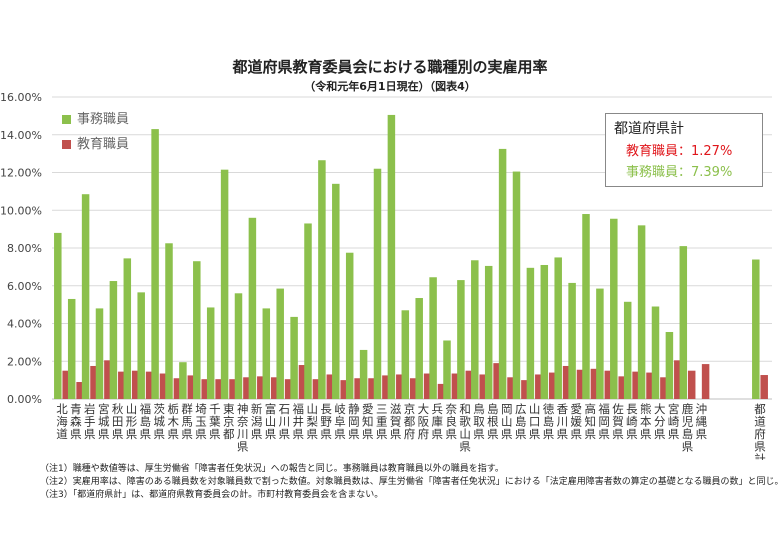 The width and height of the screenshot is (780, 540). I want to click on y-tick-label: 2.00%, so click(24, 361).